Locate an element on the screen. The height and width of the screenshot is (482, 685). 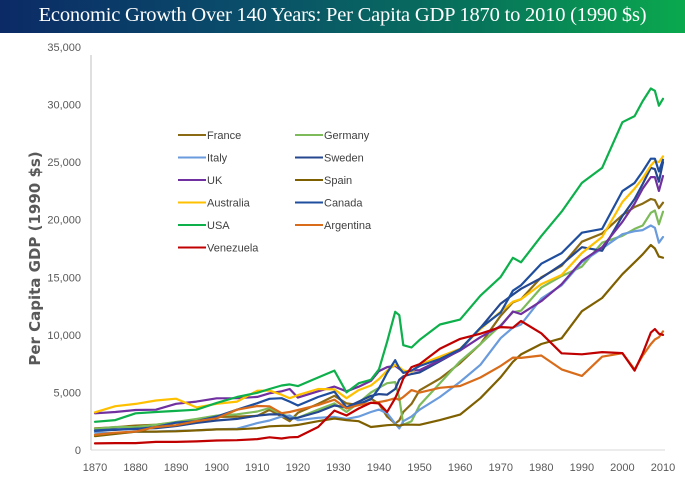
legend-item-canada: Canada is located at coordinates (329, 204).